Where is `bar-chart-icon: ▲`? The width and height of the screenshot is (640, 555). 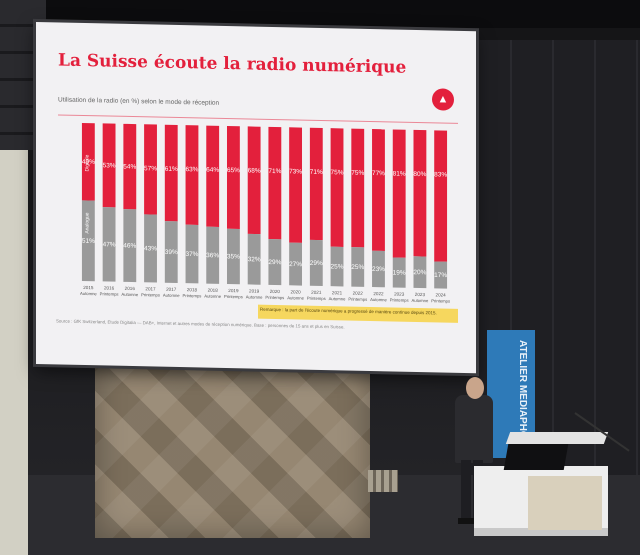
bar-chart-icon: ▲ is located at coordinates (443, 99).